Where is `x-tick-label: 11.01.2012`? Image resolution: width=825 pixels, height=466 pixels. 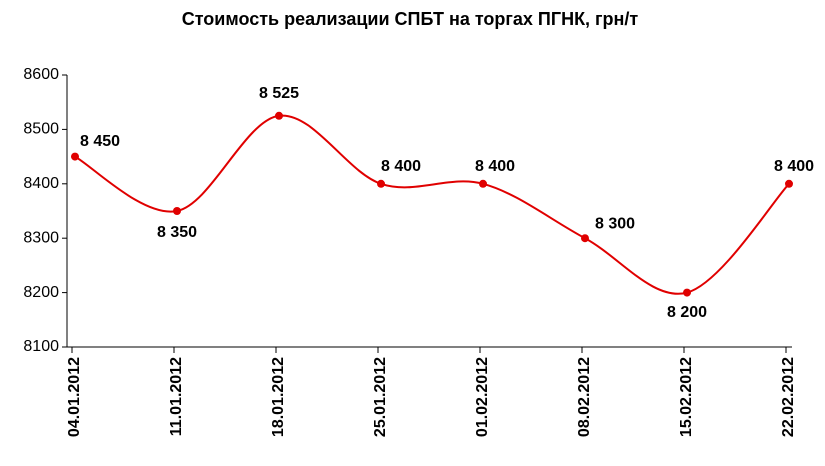 x-tick-label: 11.01.2012 is located at coordinates (176, 396).